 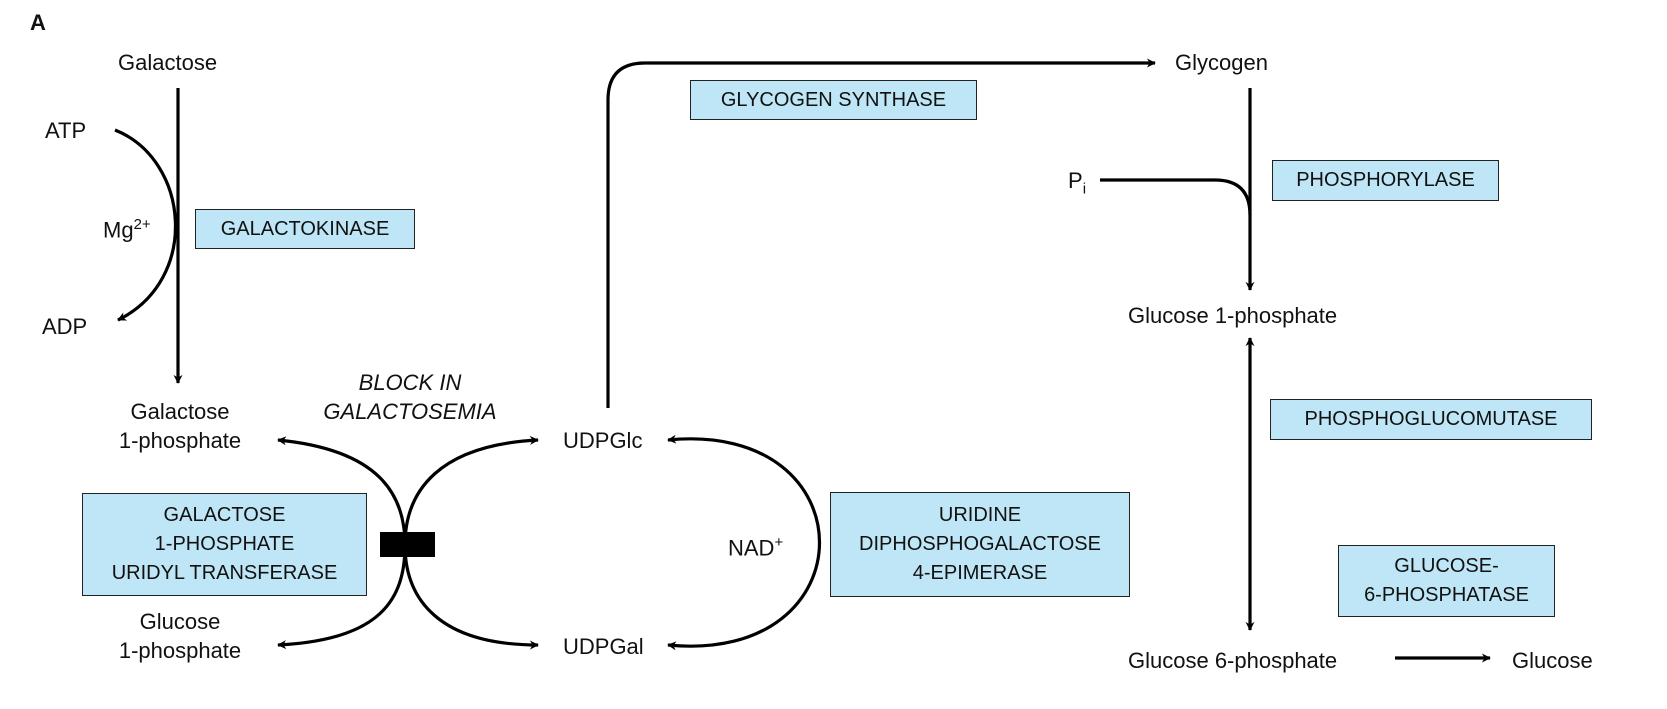 What do you see at coordinates (180, 440) in the screenshot?
I see `gal1p-line2: 1-phosphate` at bounding box center [180, 440].